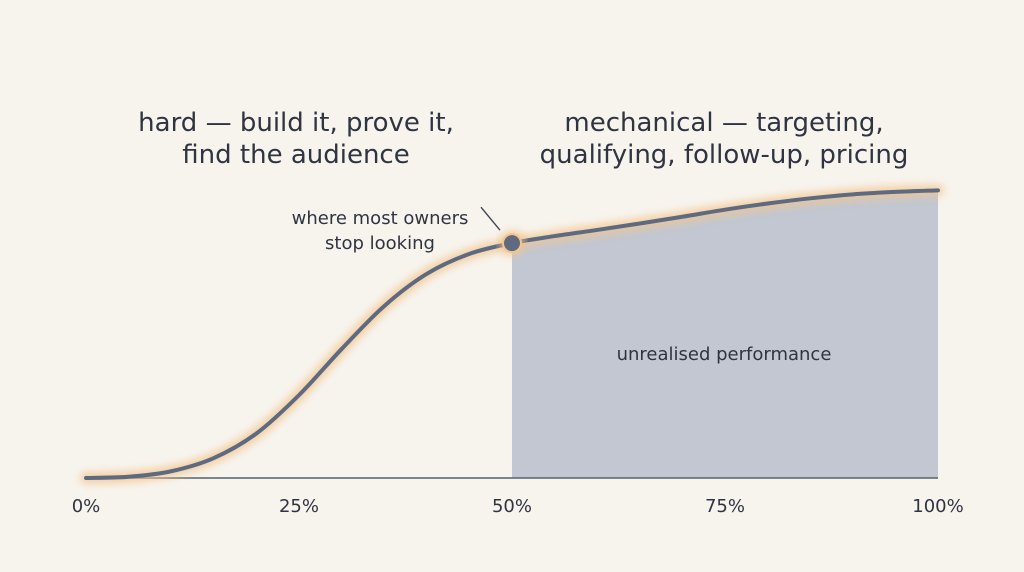 This screenshot has height=572, width=1024. What do you see at coordinates (295, 155) in the screenshot?
I see `left-annotation-line-2: find the audience` at bounding box center [295, 155].